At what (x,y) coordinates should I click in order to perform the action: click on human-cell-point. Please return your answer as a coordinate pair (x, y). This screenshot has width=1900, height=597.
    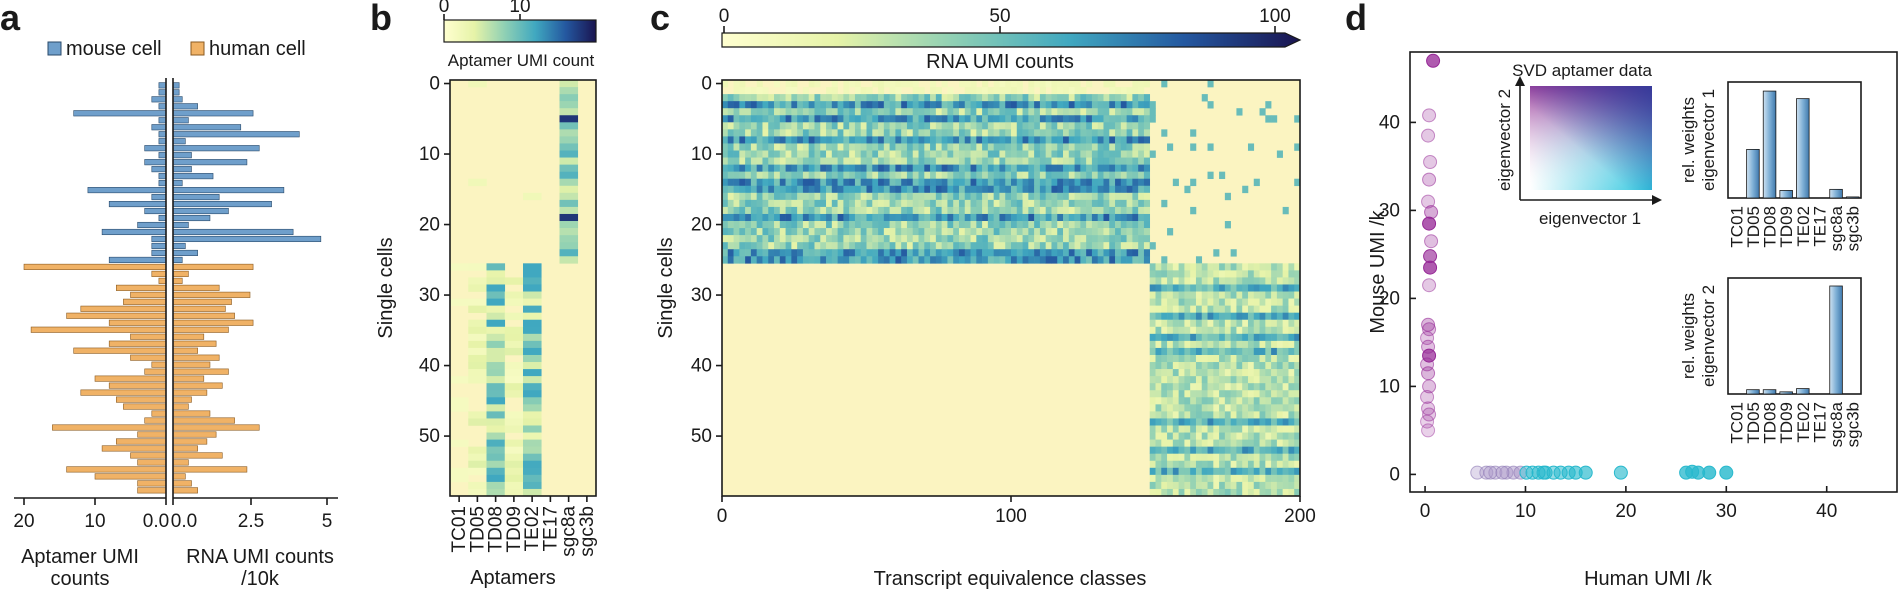
    Looking at the image, I should click on (1709, 472).